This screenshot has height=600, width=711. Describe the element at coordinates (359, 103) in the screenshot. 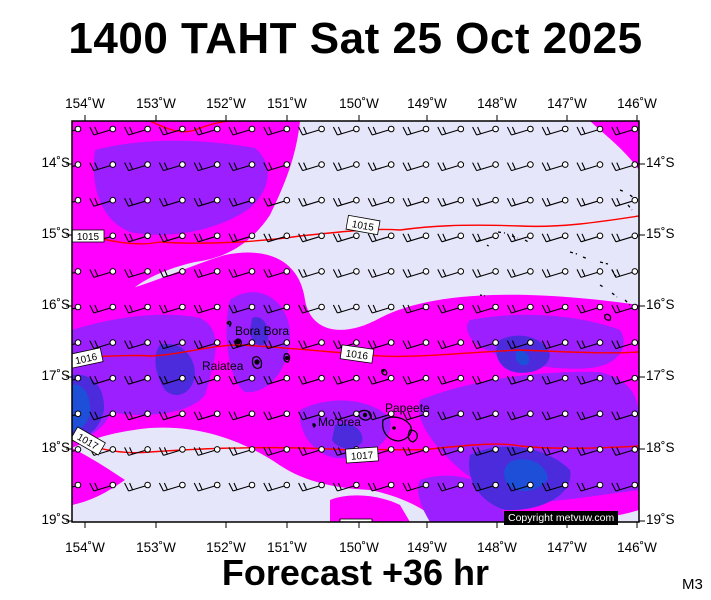

I see `lon-label-top: 150˚W` at that location.